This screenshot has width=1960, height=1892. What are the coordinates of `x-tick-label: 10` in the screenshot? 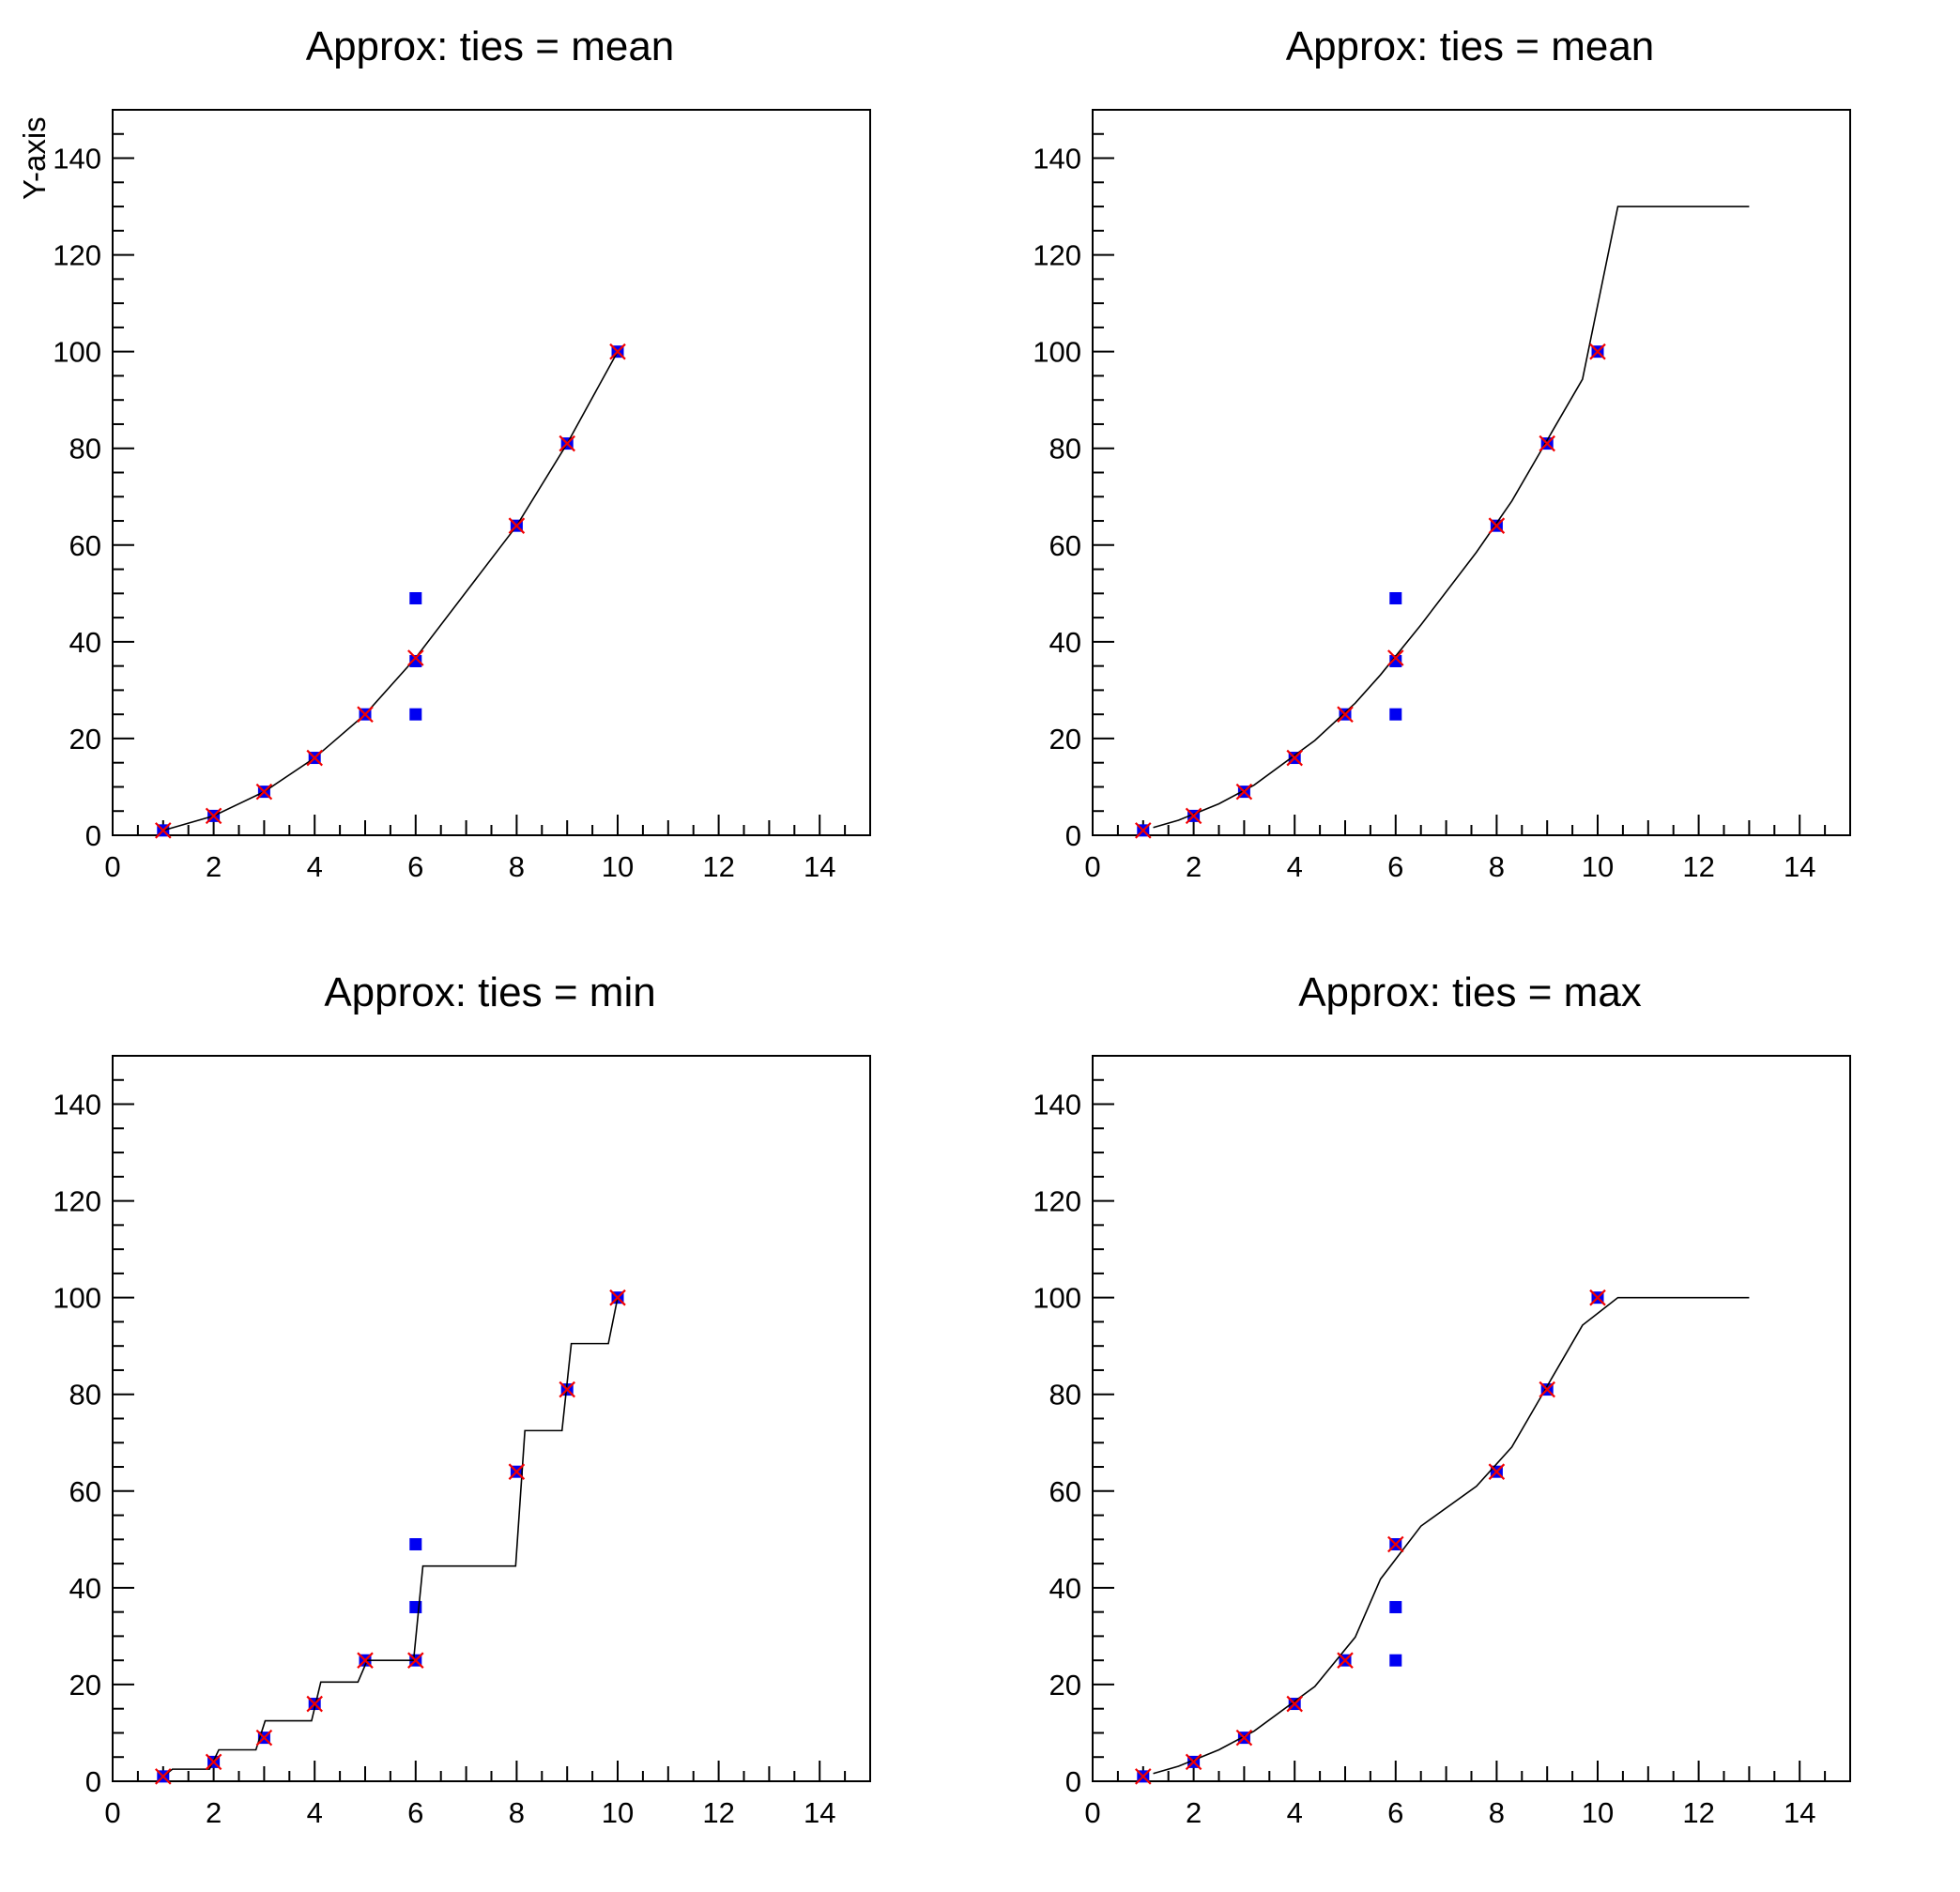 It's located at (618, 1813).